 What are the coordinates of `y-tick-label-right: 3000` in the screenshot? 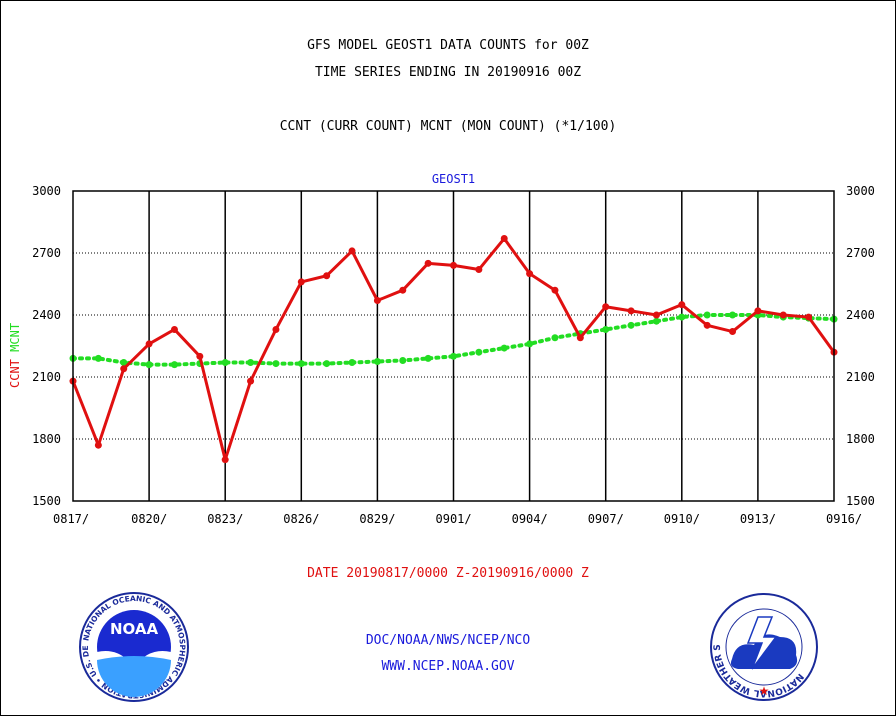 It's located at (860, 191).